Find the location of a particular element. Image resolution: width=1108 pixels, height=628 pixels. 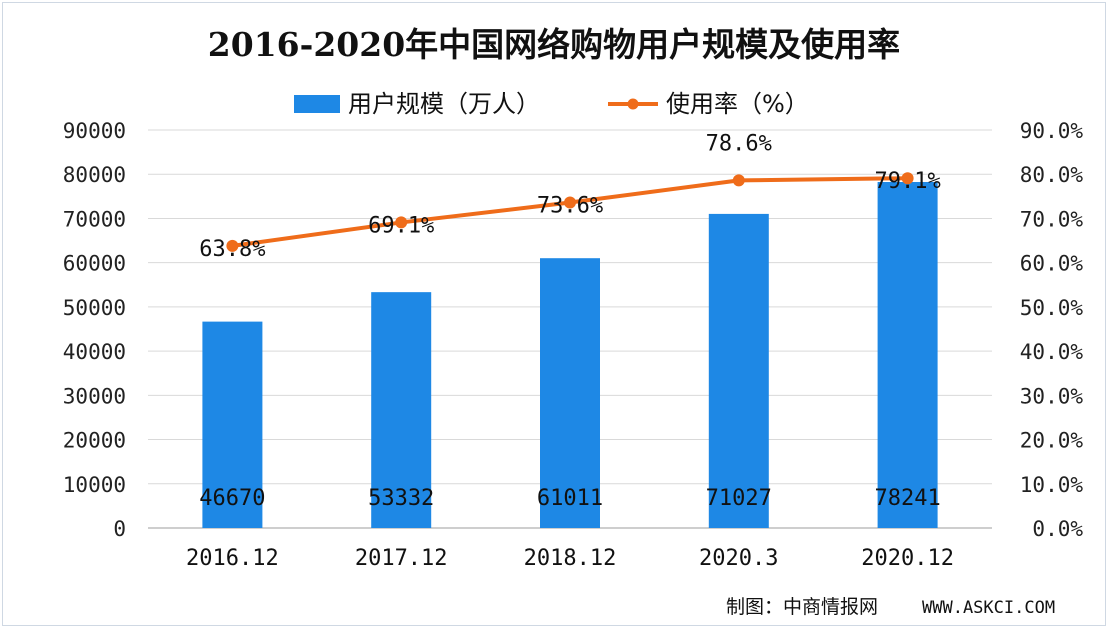

legend: 用户规模（万人） 使用率（%） is located at coordinates (551, 104).